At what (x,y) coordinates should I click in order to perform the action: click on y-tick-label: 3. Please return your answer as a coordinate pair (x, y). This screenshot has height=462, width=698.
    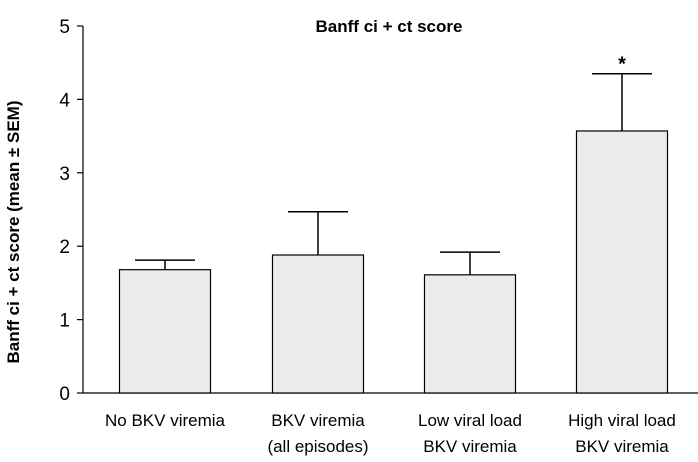
    Looking at the image, I should click on (64, 174).